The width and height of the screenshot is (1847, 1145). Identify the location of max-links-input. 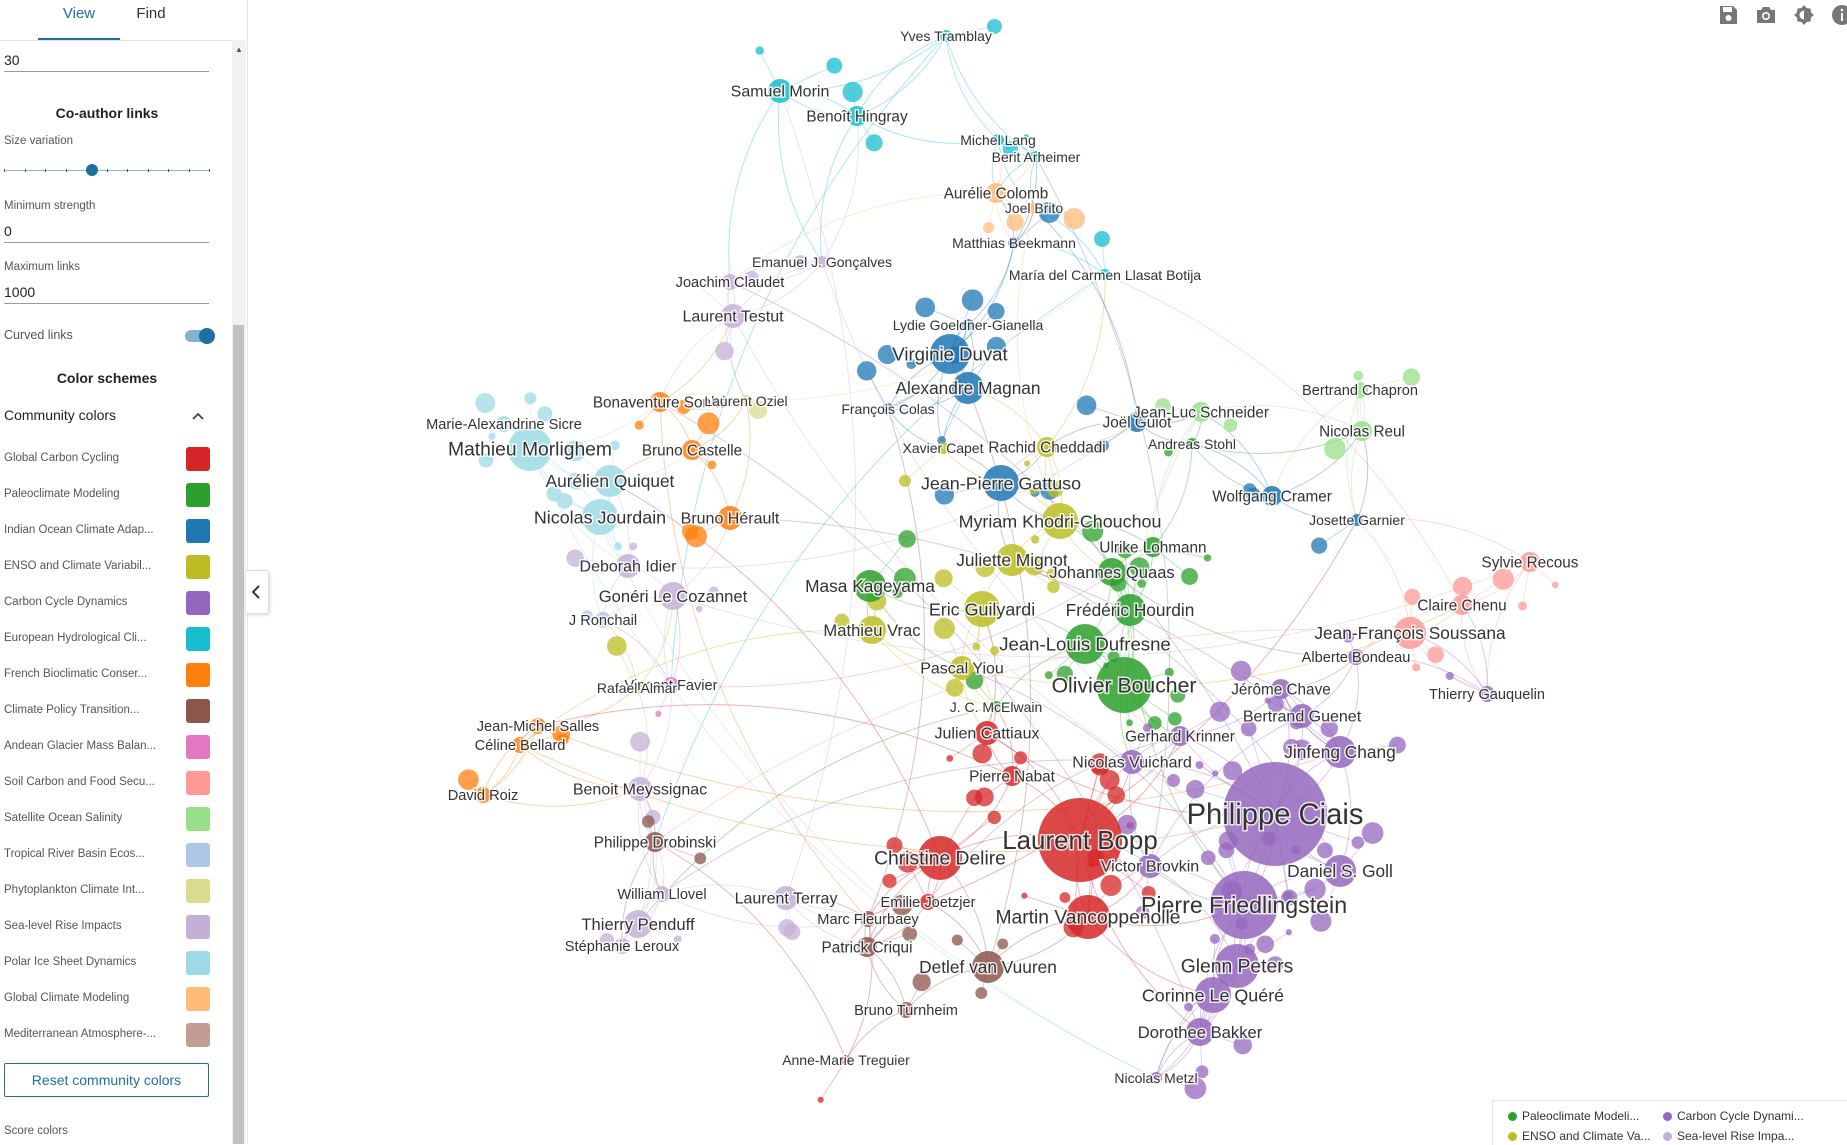
(106, 292).